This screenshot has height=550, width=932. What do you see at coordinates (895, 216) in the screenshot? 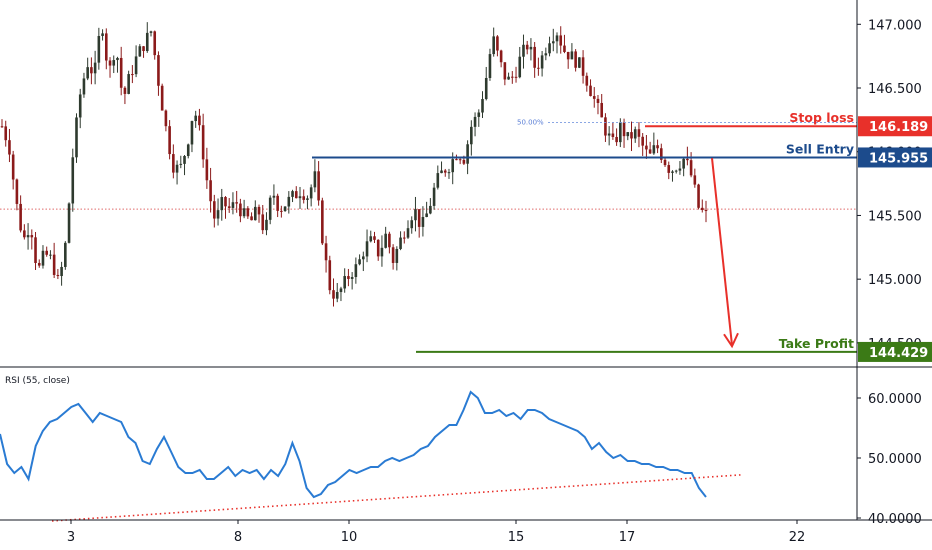
I see `y-tick-label: 145.500` at bounding box center [895, 216].